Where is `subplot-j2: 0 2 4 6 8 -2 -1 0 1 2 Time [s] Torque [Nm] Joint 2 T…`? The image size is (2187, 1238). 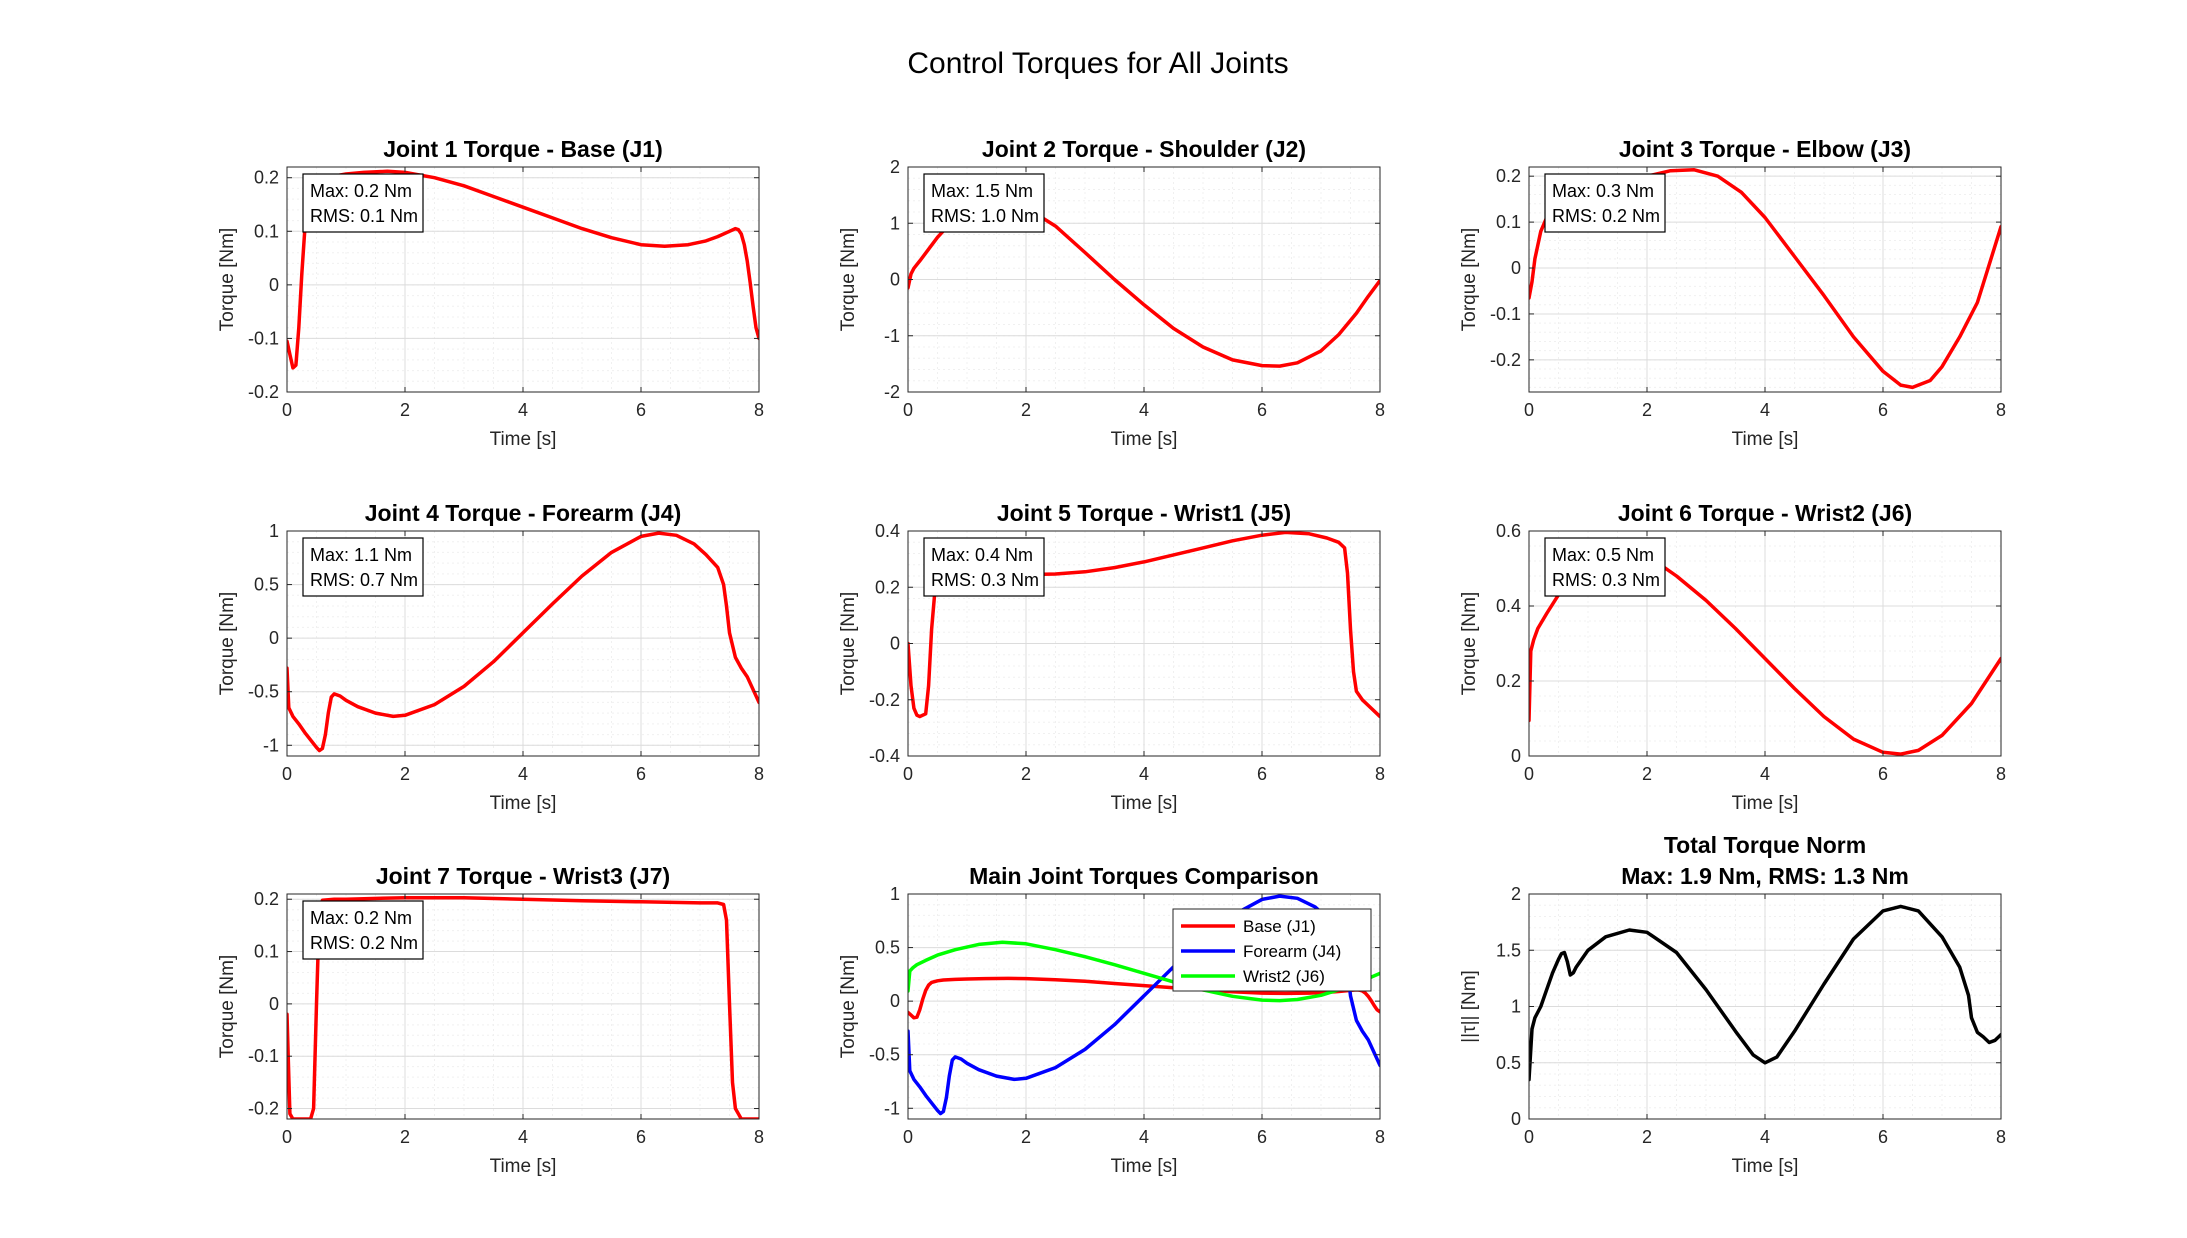 subplot-j2: 0 2 4 6 8 -2 -1 0 1 2 Time [s] Torque [Nm] Joint 2 T… is located at coordinates (1111, 293).